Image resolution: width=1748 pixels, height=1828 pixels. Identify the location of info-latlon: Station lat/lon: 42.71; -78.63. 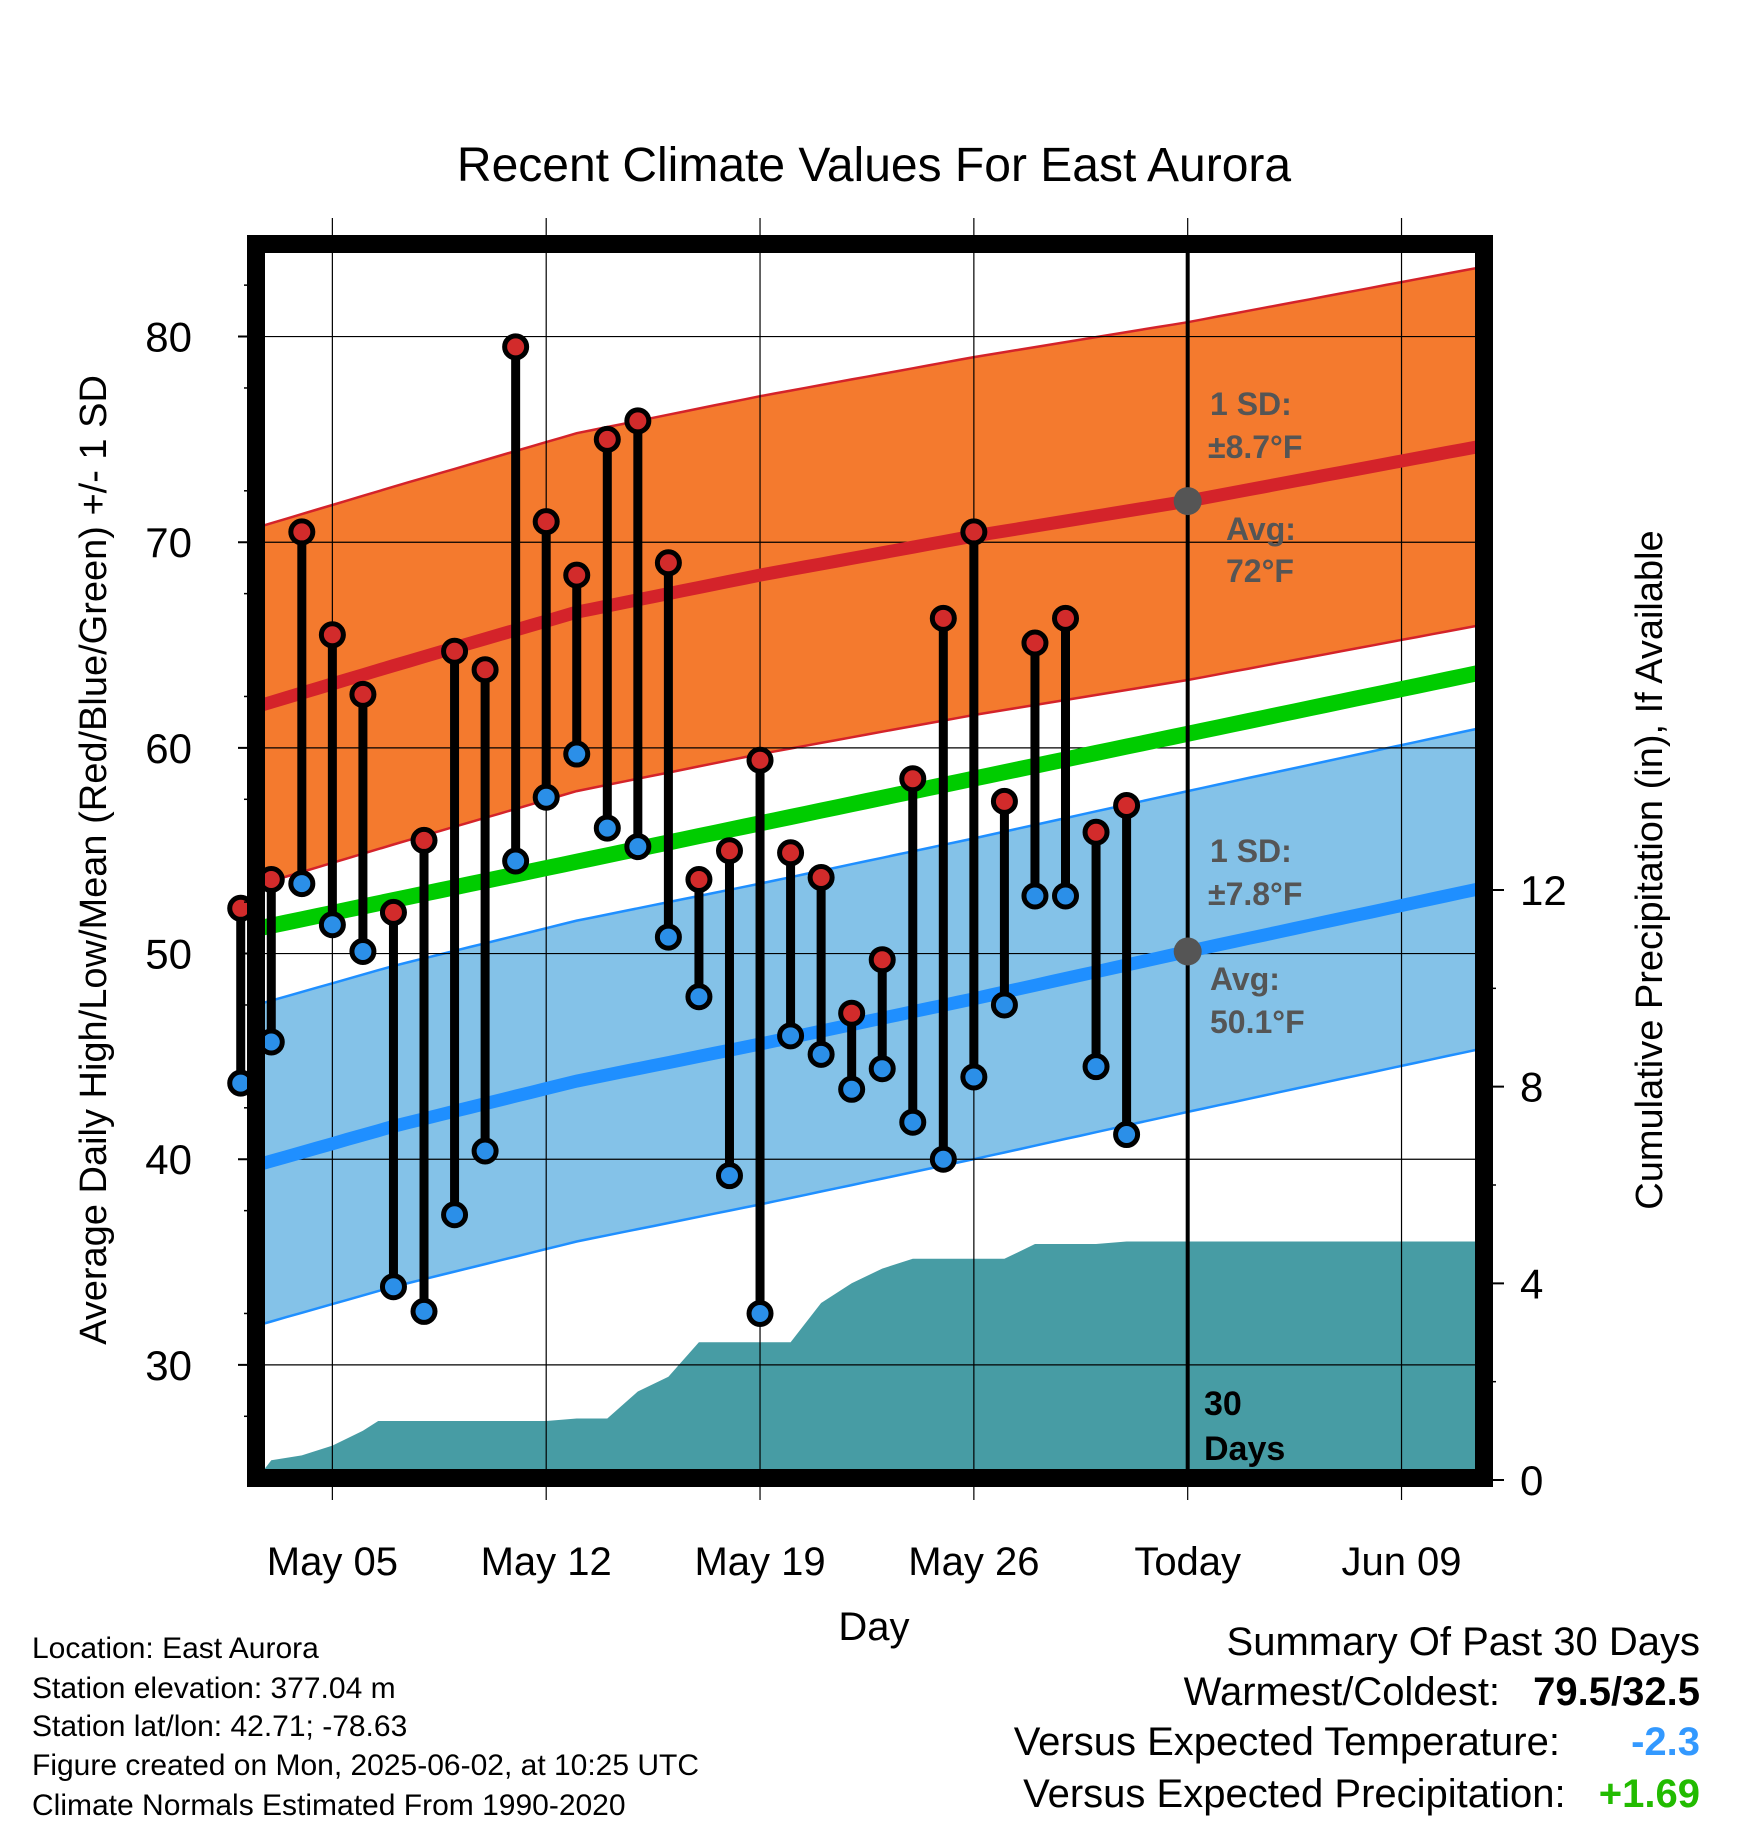
(220, 1726).